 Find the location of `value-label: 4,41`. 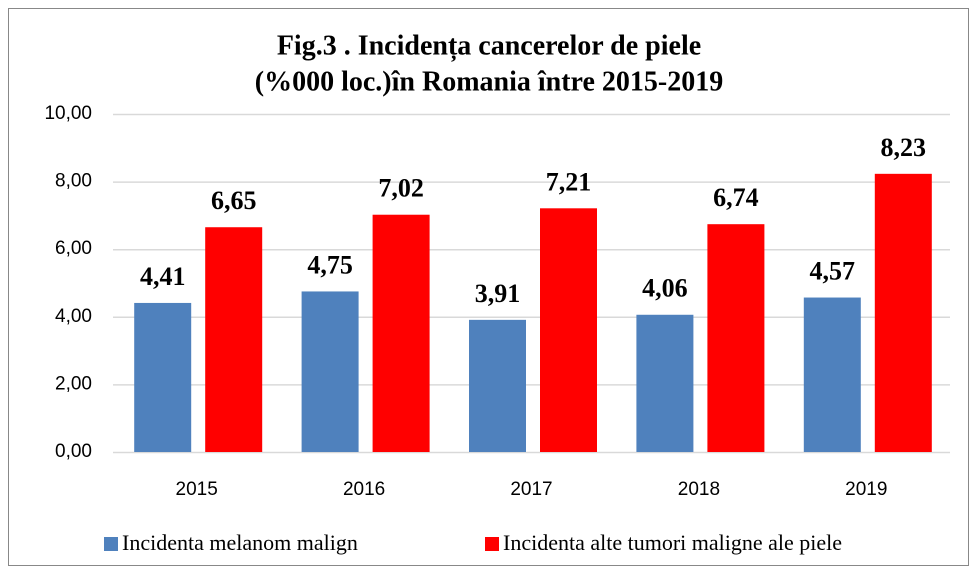

value-label: 4,41 is located at coordinates (163, 276).